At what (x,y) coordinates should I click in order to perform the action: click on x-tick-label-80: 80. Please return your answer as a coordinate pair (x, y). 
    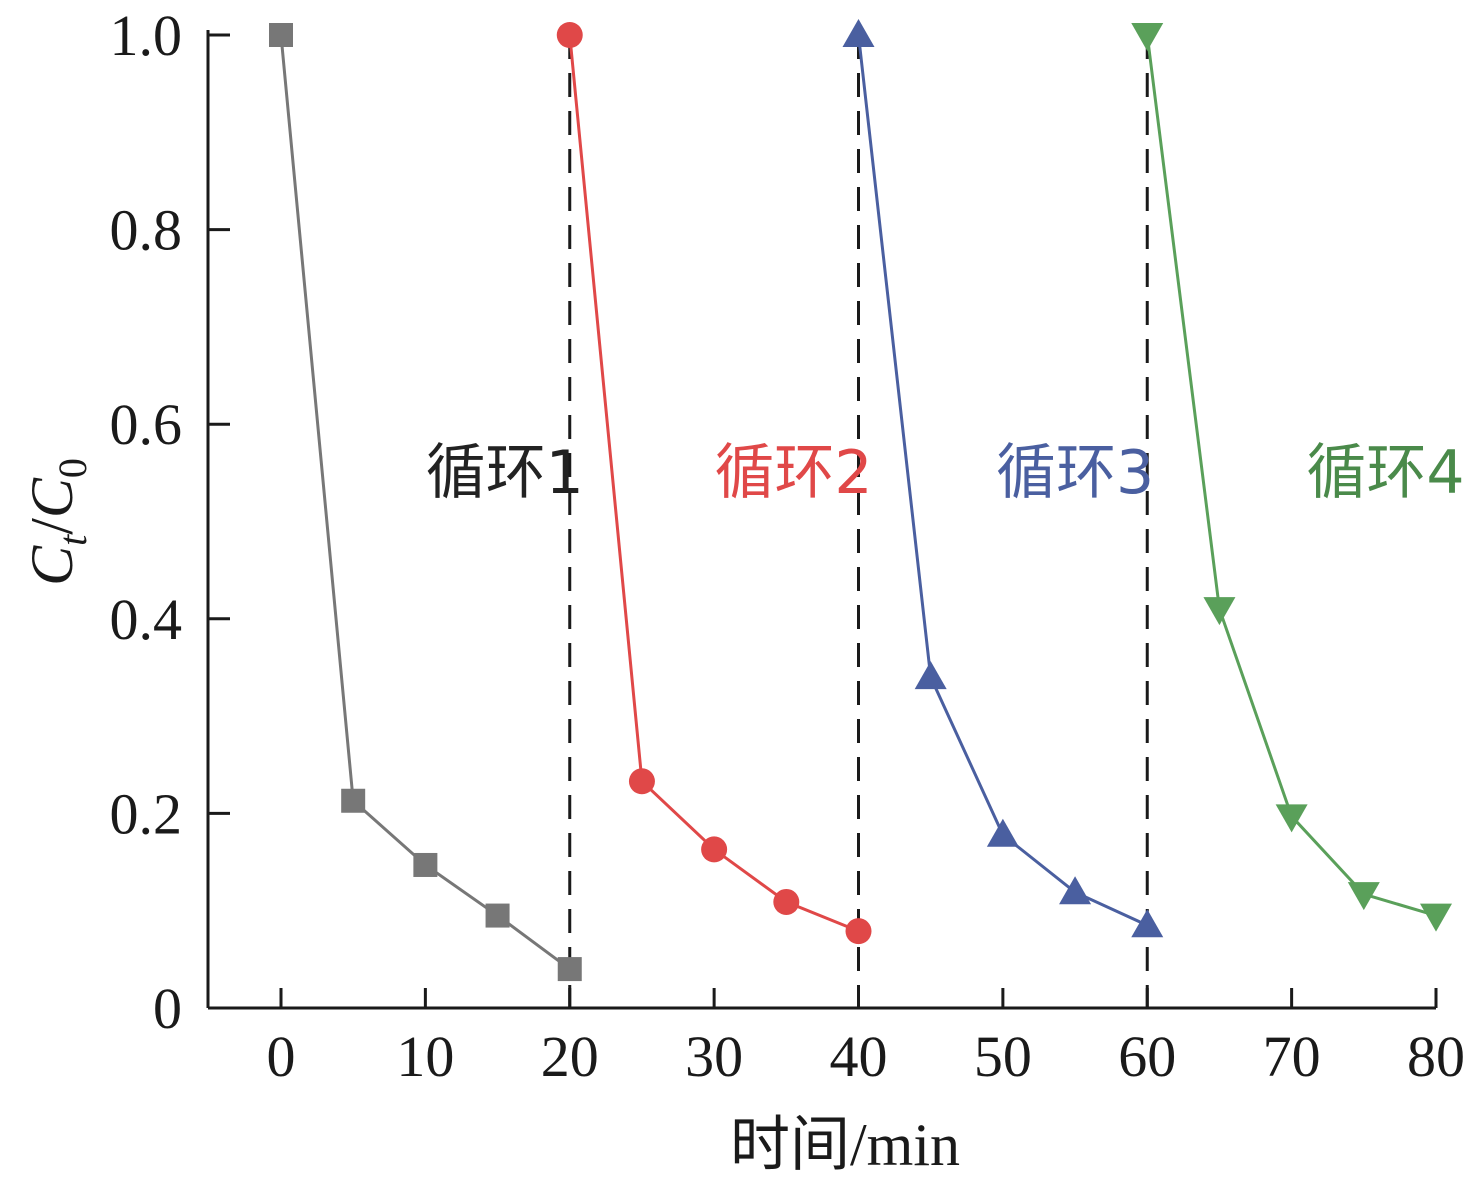
    Looking at the image, I should click on (1436, 1056).